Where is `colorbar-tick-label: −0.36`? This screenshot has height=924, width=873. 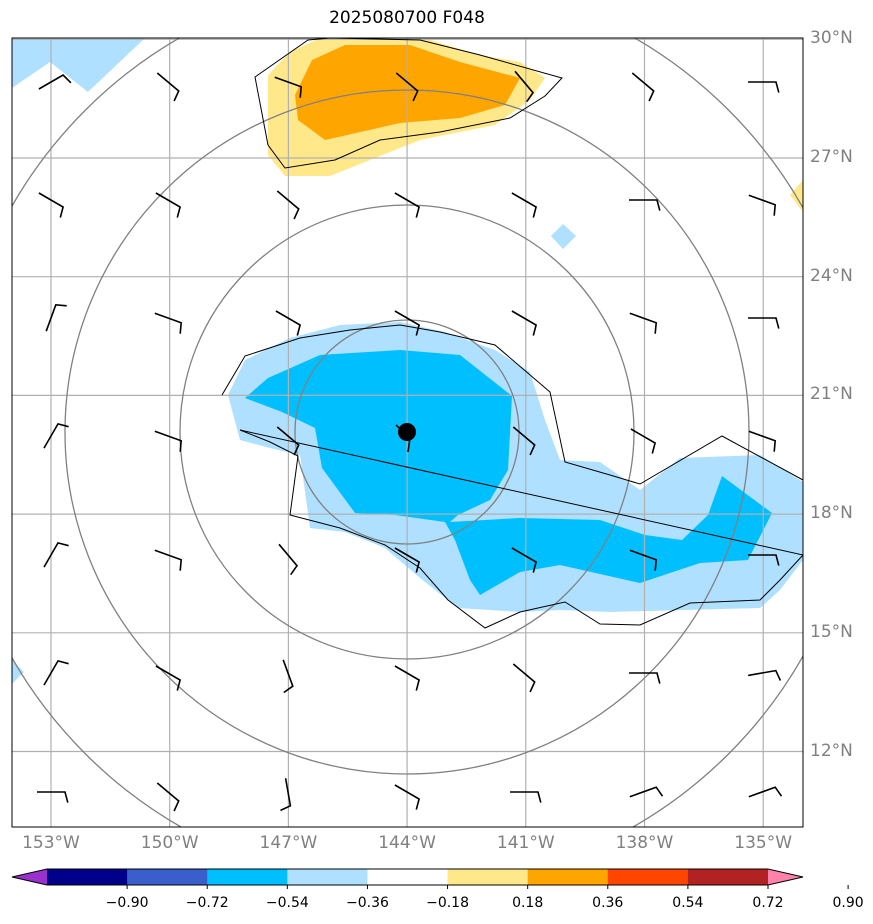 colorbar-tick-label: −0.36 is located at coordinates (367, 903).